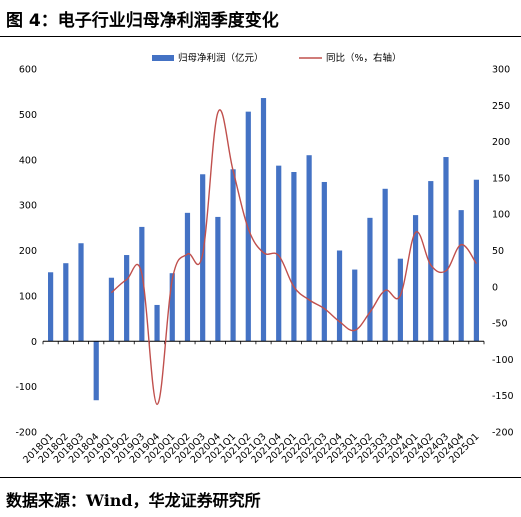  I want to click on zero-line, so click(263, 342).